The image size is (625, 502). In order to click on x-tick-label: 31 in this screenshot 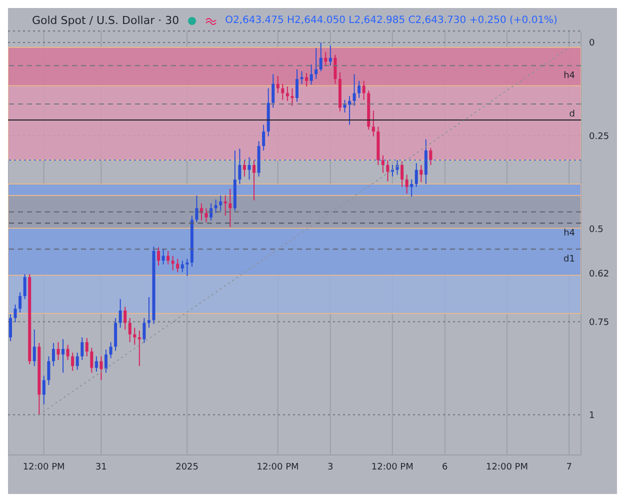, I will do `click(101, 467)`.